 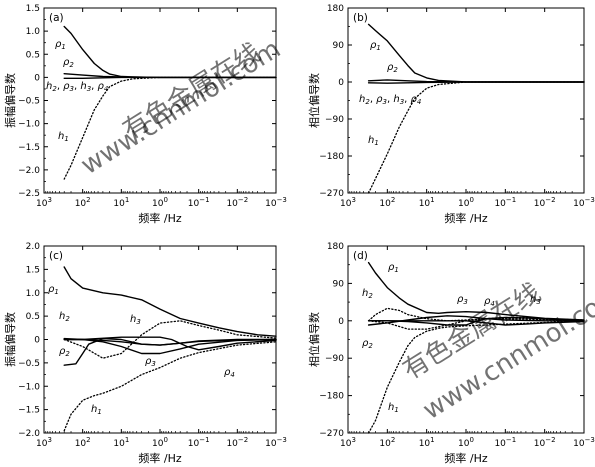 What do you see at coordinates (33, 9) in the screenshot?
I see `y-tick-label: 1.5` at bounding box center [33, 9].